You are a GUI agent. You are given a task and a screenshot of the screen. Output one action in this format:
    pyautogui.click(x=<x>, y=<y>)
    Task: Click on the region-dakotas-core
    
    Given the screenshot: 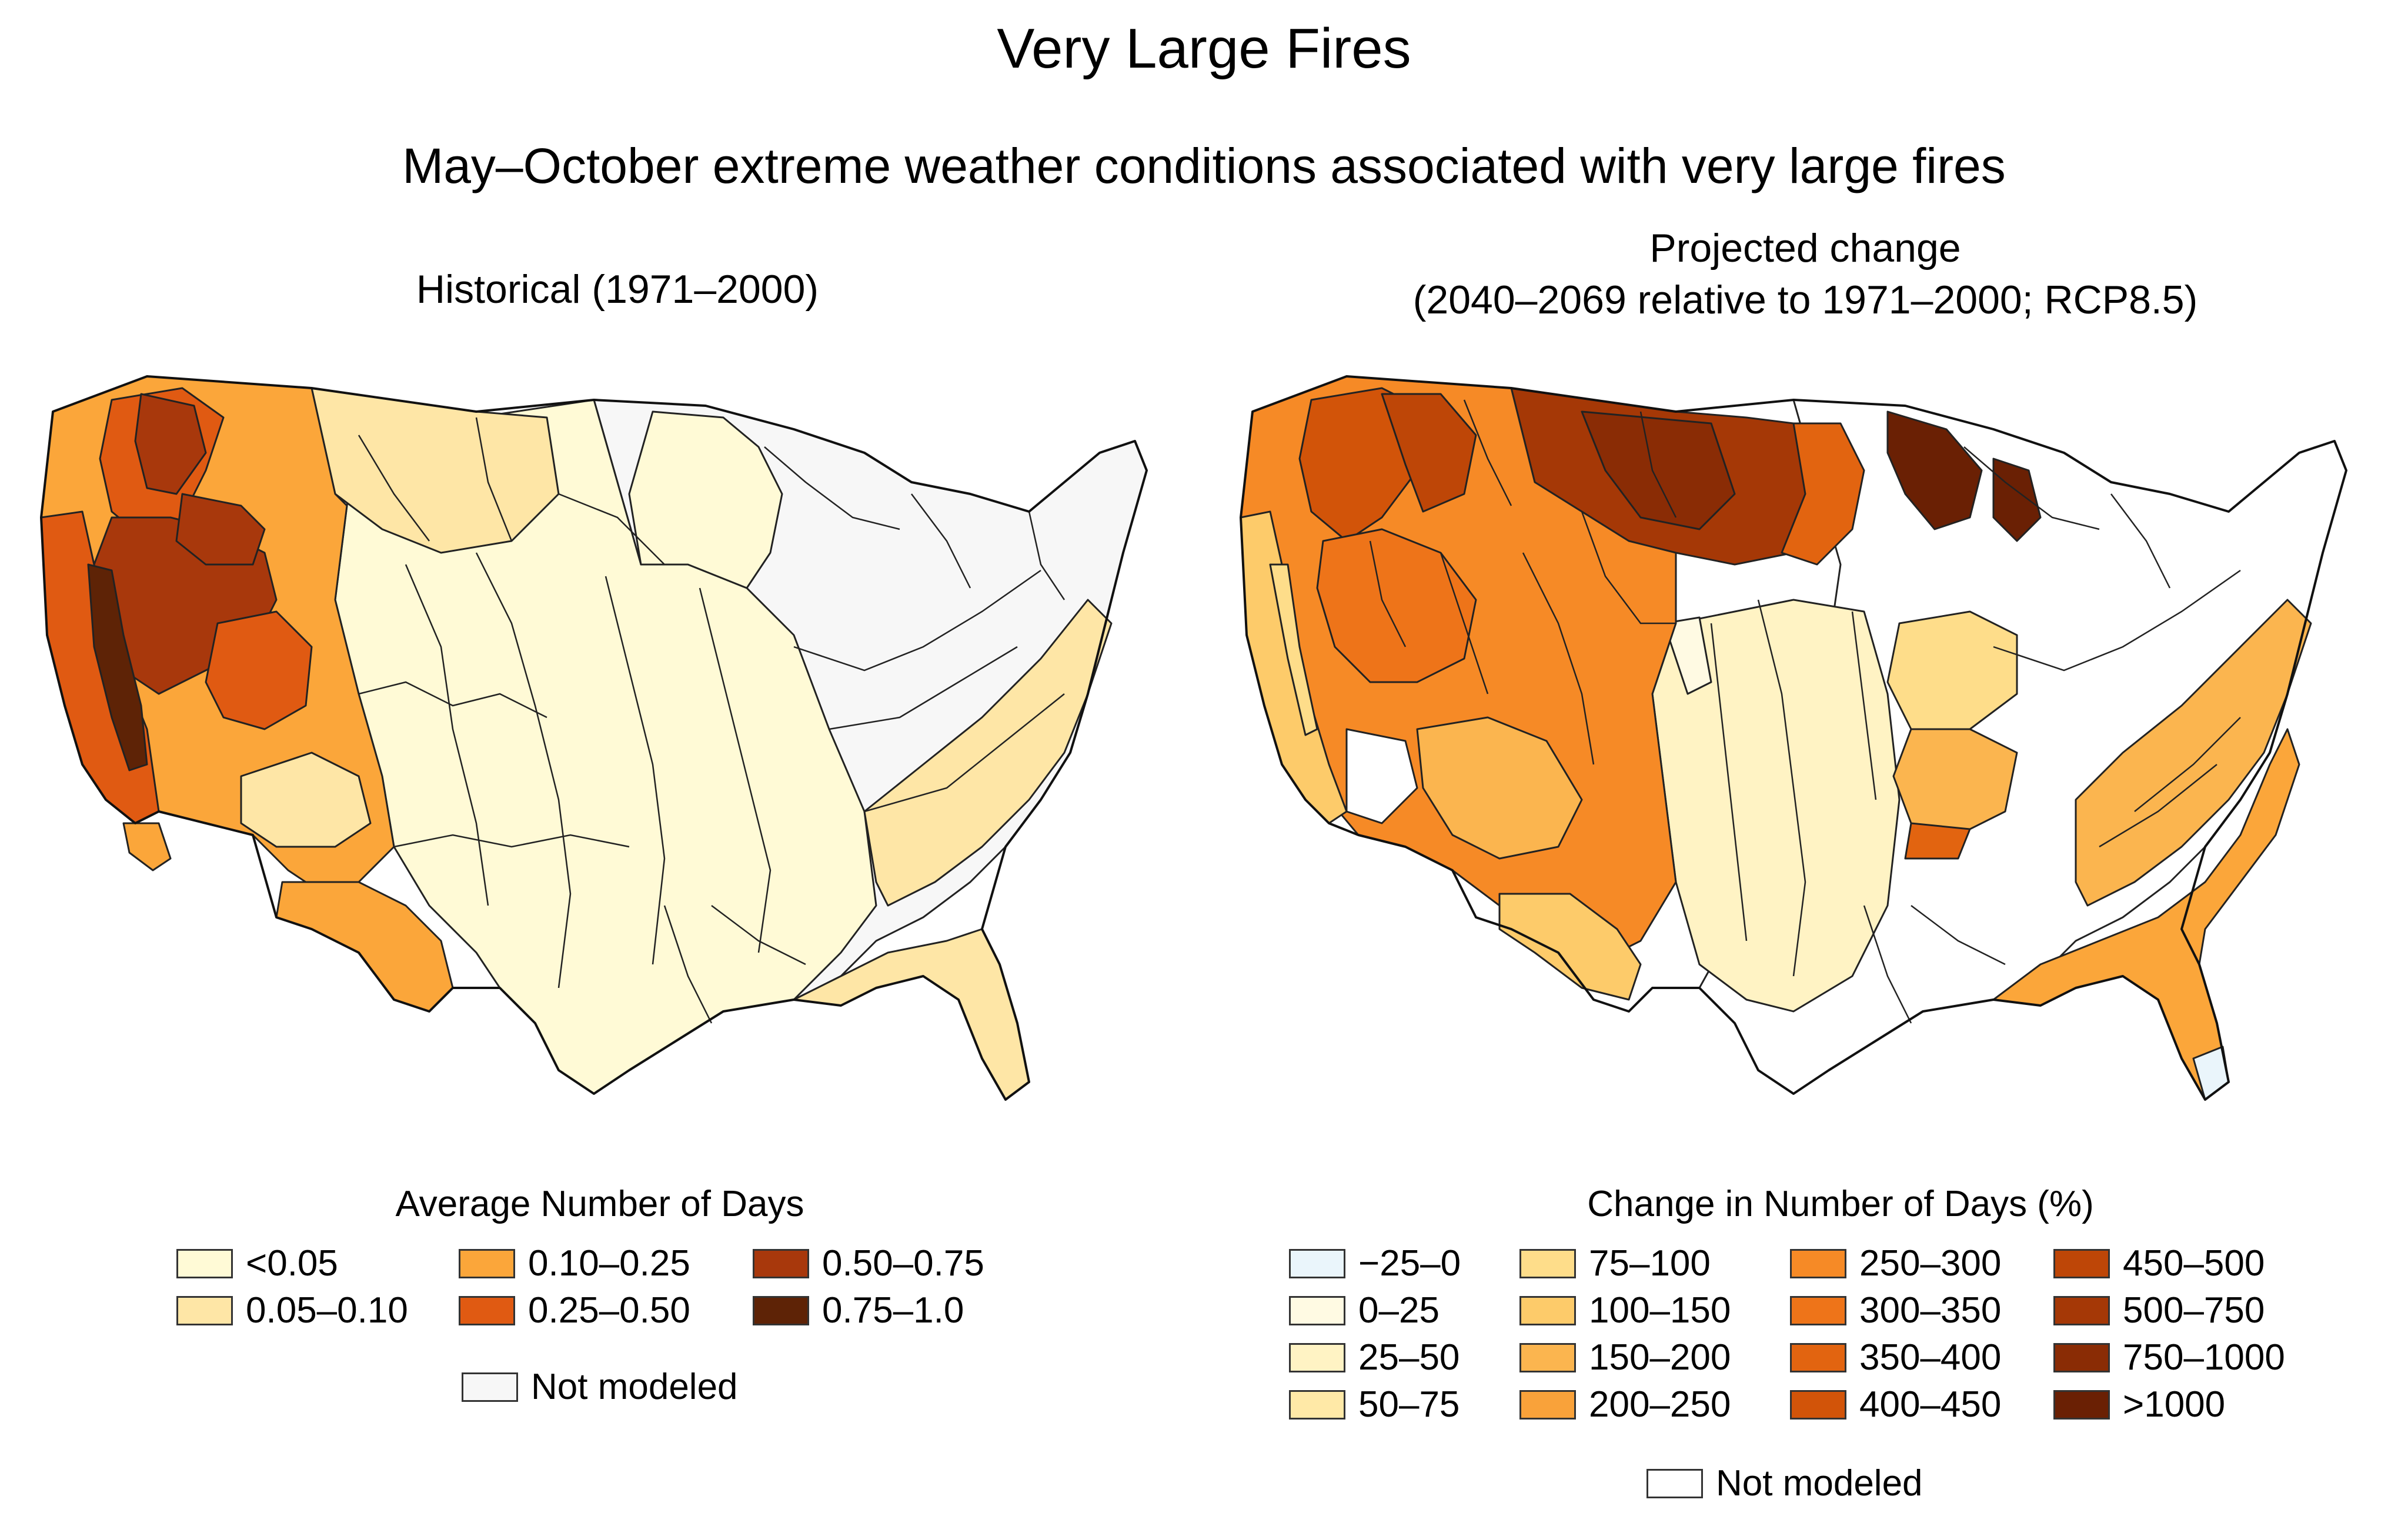 What is the action you would take?
    pyautogui.click(x=1658, y=470)
    